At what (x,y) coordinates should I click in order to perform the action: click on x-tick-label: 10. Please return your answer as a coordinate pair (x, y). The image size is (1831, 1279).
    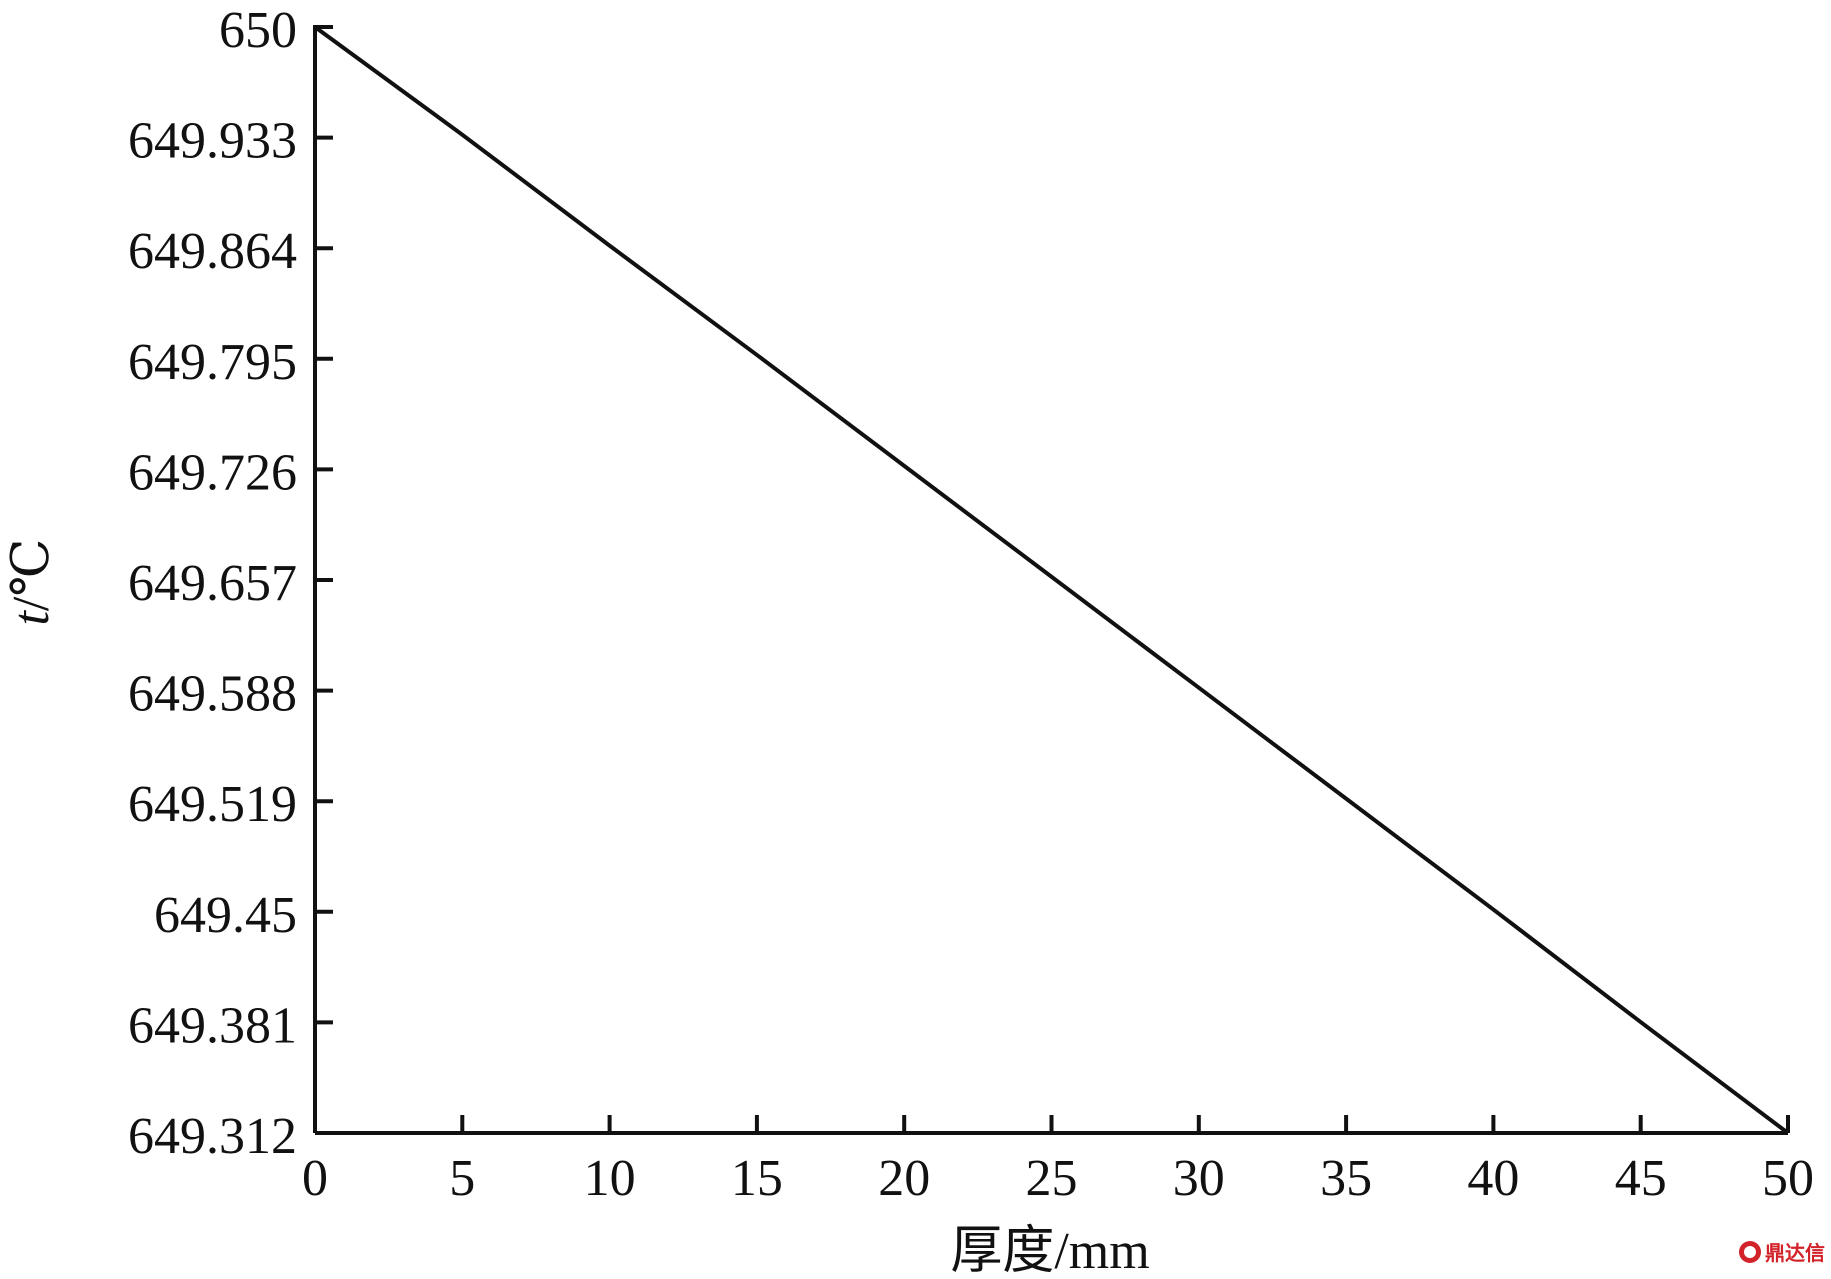
    Looking at the image, I should click on (610, 1178).